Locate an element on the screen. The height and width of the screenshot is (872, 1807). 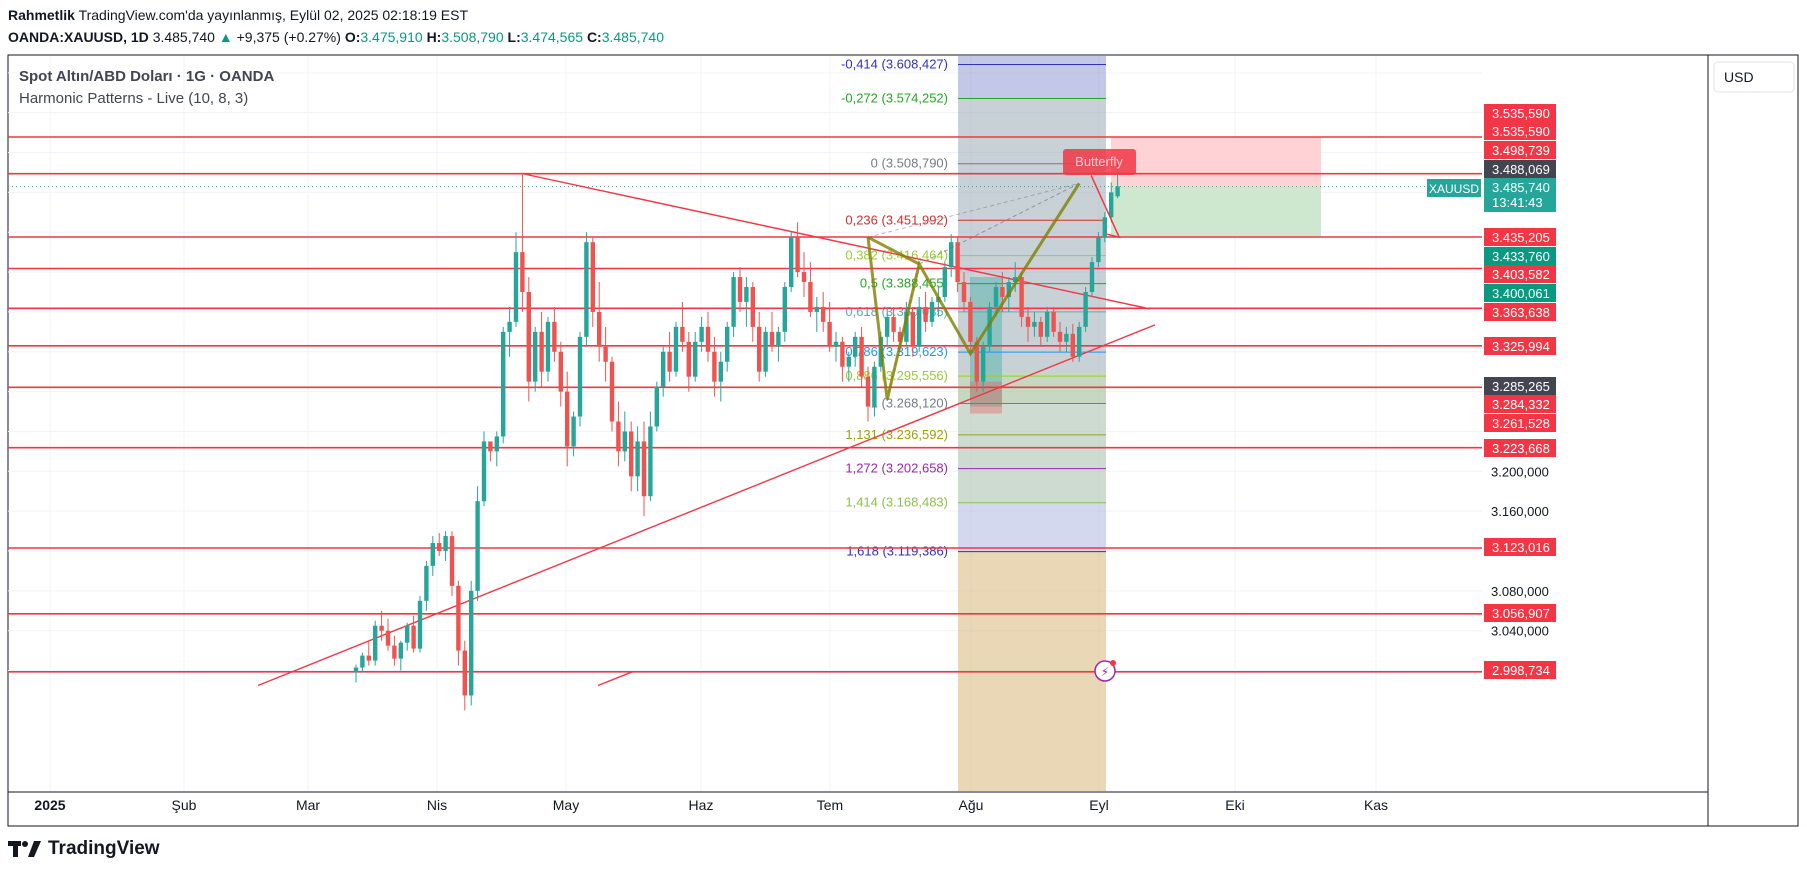
pattern-xb-leg is located at coordinates (893, 250).